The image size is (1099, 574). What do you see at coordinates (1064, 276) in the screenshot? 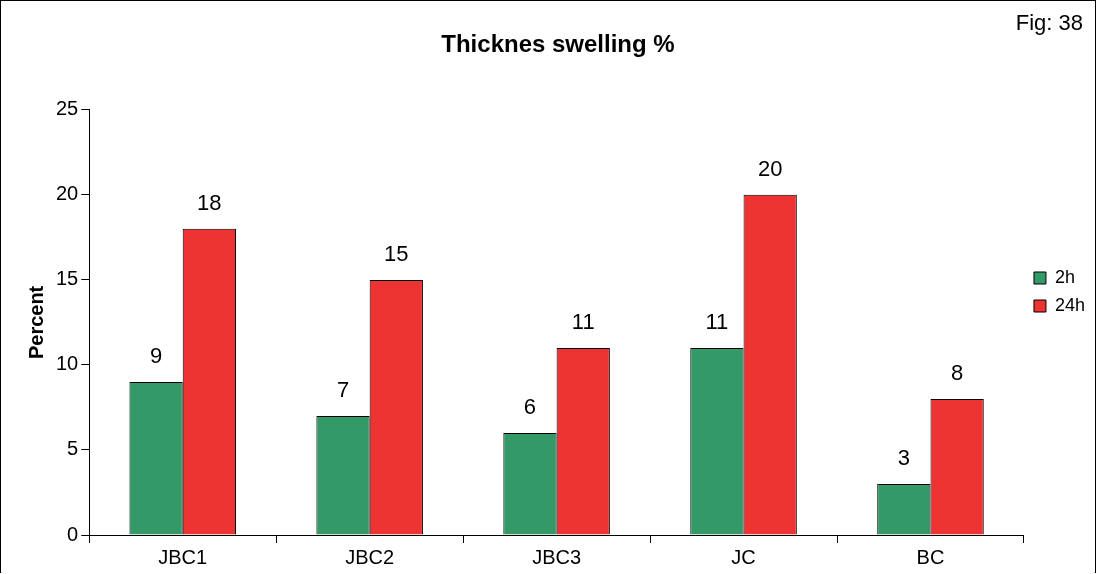
I see `legend-label: 2h` at bounding box center [1064, 276].